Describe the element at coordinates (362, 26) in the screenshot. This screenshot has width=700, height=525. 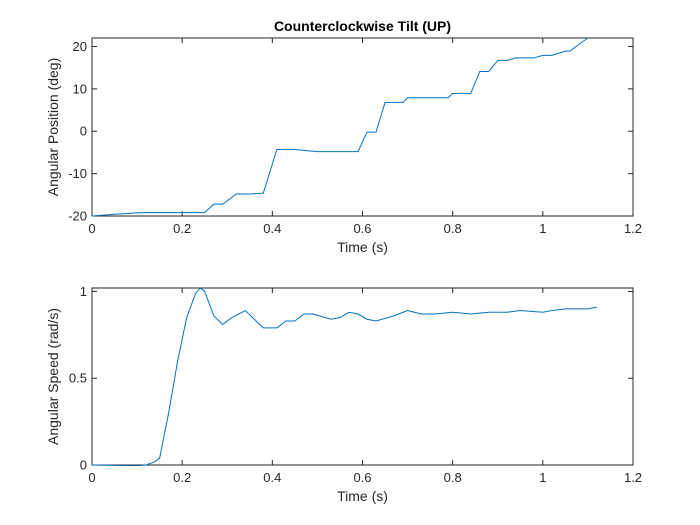
I see `chart-title: Counterclockwise Tilt (UP)` at that location.